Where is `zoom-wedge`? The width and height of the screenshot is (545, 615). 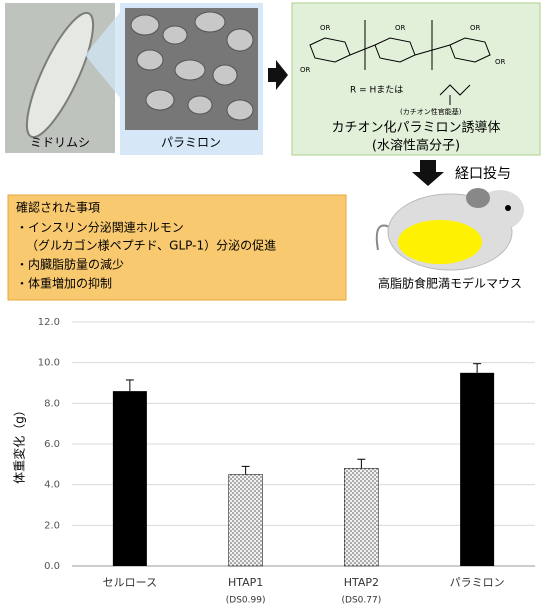
zoom-wedge is located at coordinates (103, 55).